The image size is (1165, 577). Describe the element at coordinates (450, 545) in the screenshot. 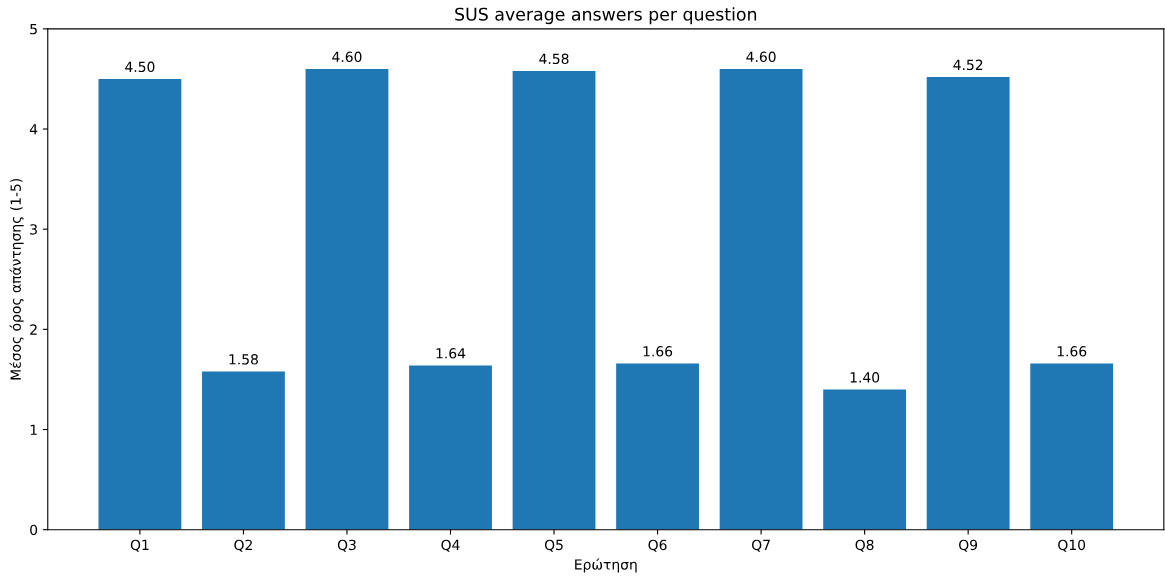

I see `x-tick-label: Q4` at that location.